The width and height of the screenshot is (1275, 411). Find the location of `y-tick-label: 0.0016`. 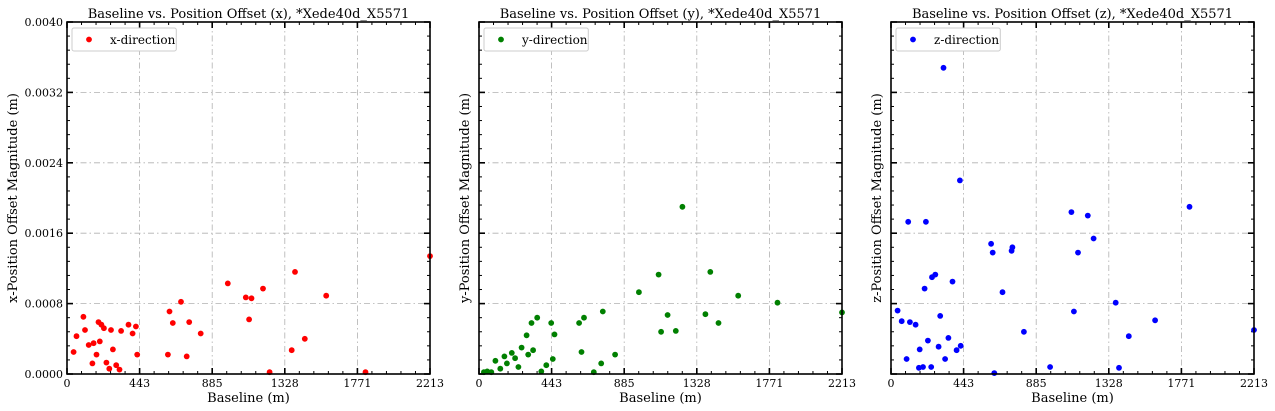

y-tick-label: 0.0016 is located at coordinates (44, 233).